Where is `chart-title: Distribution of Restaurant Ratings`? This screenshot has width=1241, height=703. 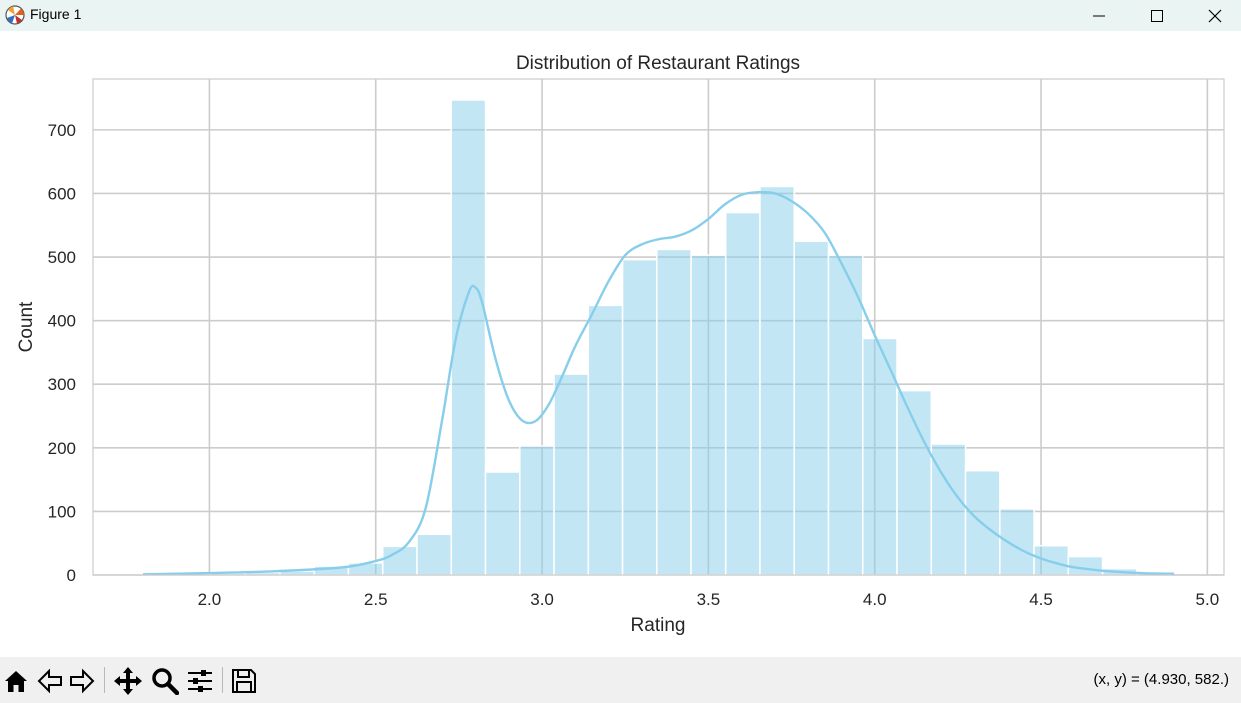
chart-title: Distribution of Restaurant Ratings is located at coordinates (658, 63).